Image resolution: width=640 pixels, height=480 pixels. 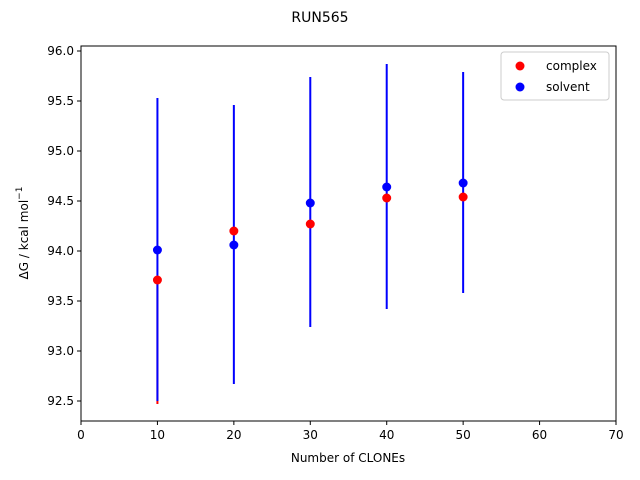 I want to click on y-tick-label: 95.0, so click(x=60, y=151).